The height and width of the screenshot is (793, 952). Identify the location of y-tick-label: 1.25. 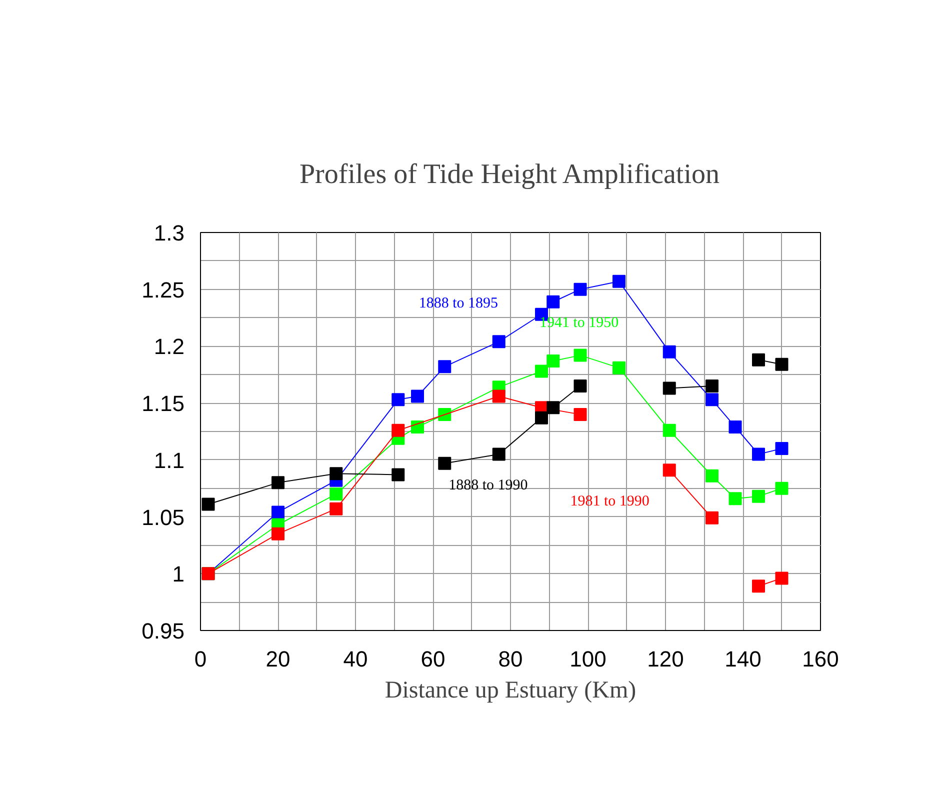
(163, 289).